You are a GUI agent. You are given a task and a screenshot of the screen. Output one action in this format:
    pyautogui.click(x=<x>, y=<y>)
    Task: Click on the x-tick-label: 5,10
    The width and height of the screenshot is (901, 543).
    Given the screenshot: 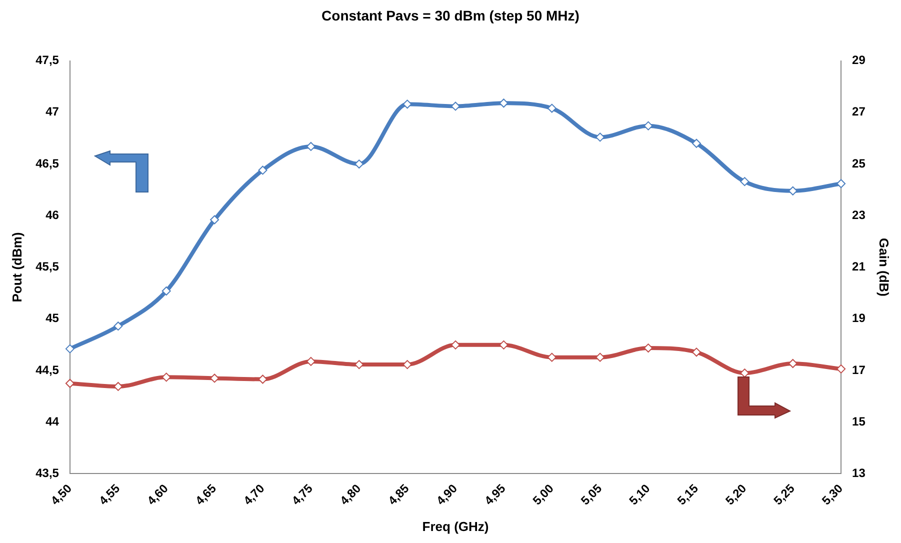 What is the action you would take?
    pyautogui.click(x=639, y=494)
    